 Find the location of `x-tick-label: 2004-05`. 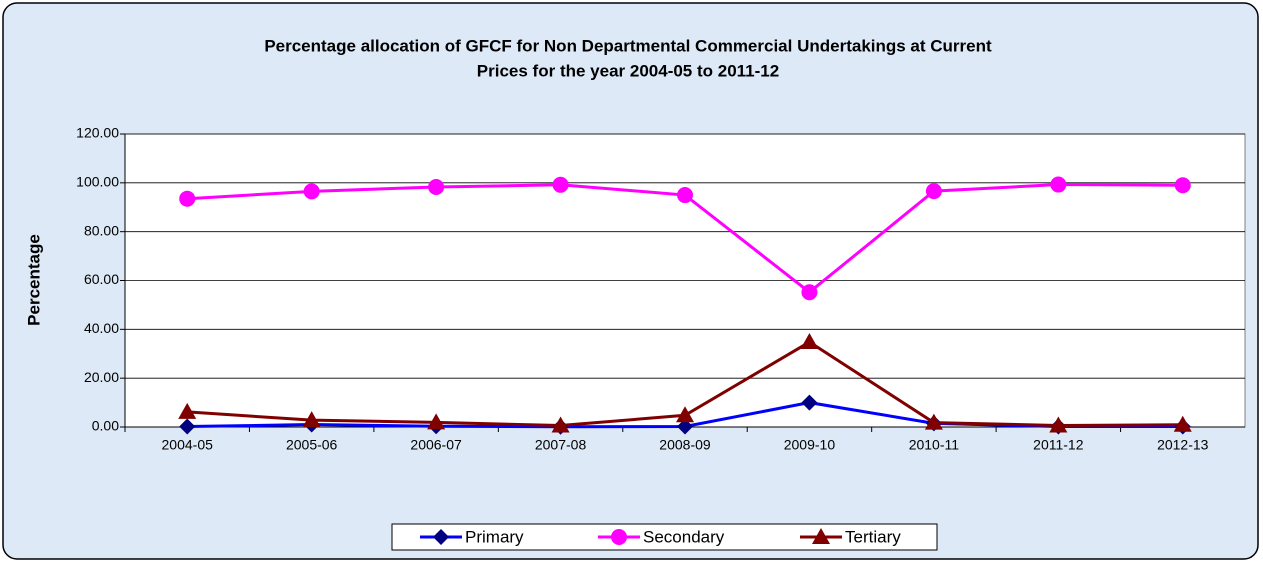

x-tick-label: 2004-05 is located at coordinates (188, 445).